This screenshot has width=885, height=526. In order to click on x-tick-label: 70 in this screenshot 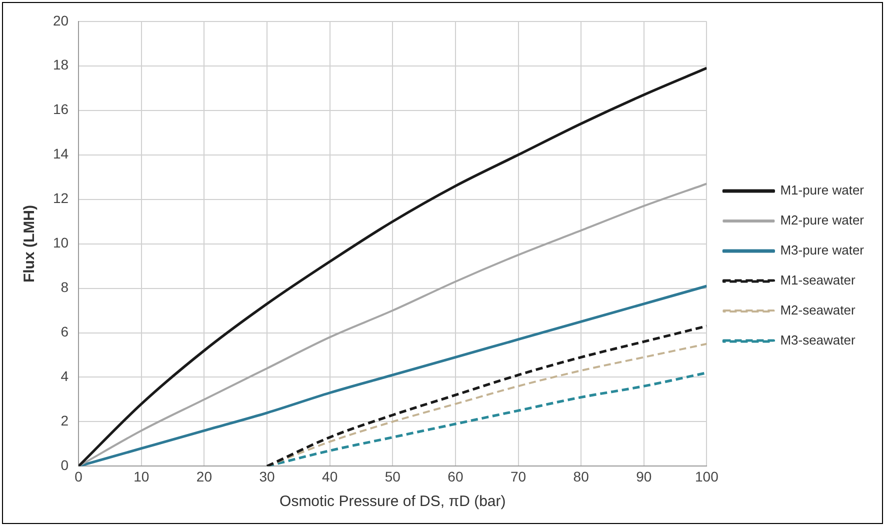, I will do `click(518, 476)`.